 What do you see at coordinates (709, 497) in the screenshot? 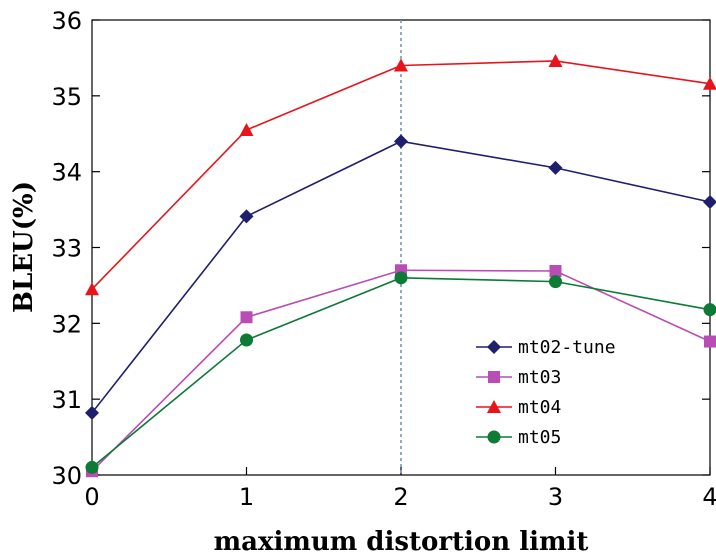
I see `x-tick-label: 4` at bounding box center [709, 497].